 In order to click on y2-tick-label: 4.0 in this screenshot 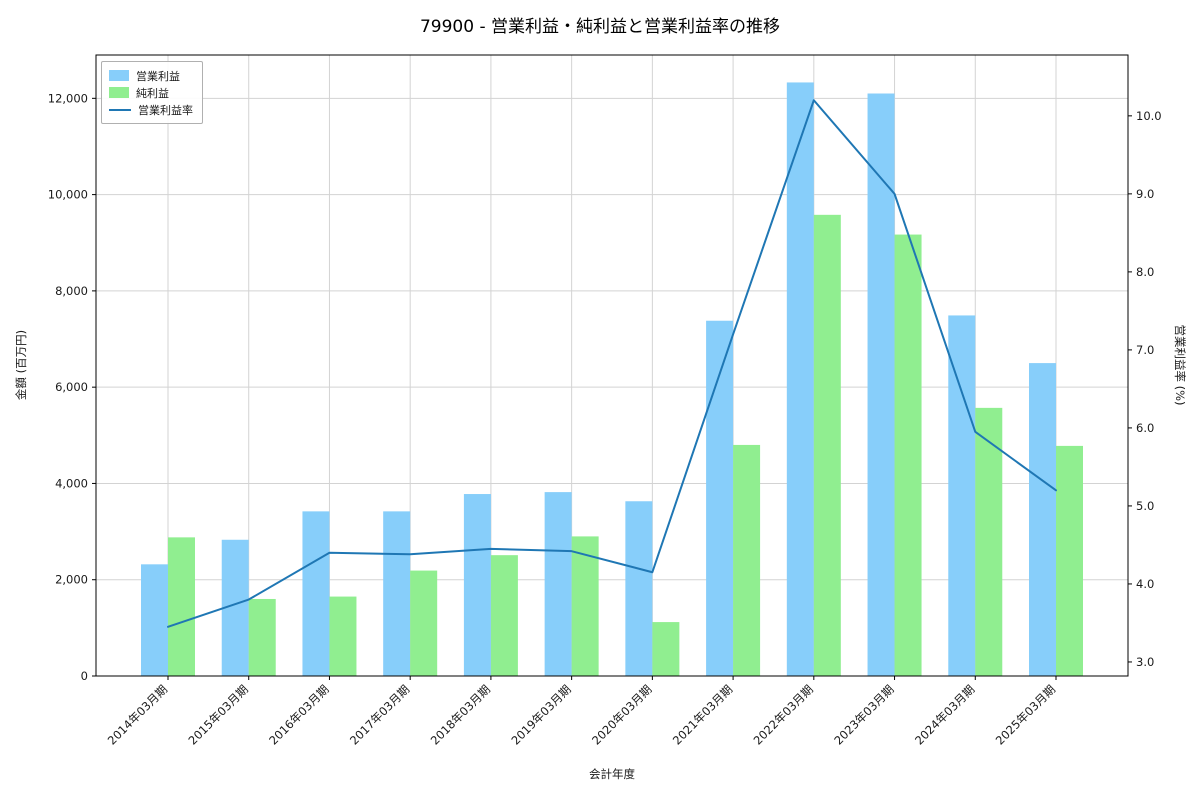, I will do `click(1145, 584)`.